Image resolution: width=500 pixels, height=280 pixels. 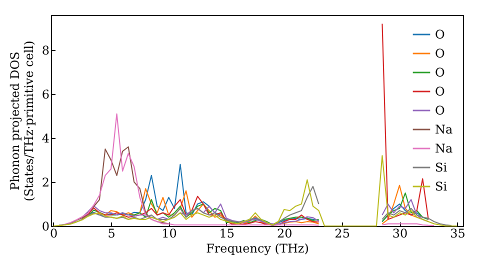 I want to click on x-tick-label: 25, so click(x=342, y=233).